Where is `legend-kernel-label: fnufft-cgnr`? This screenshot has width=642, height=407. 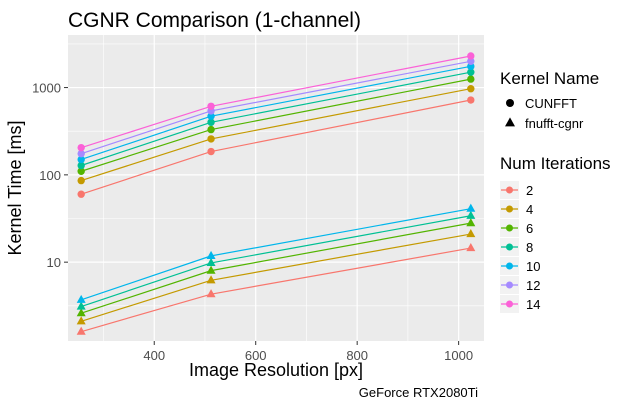
legend-kernel-label: fnufft-cgnr is located at coordinates (554, 123).